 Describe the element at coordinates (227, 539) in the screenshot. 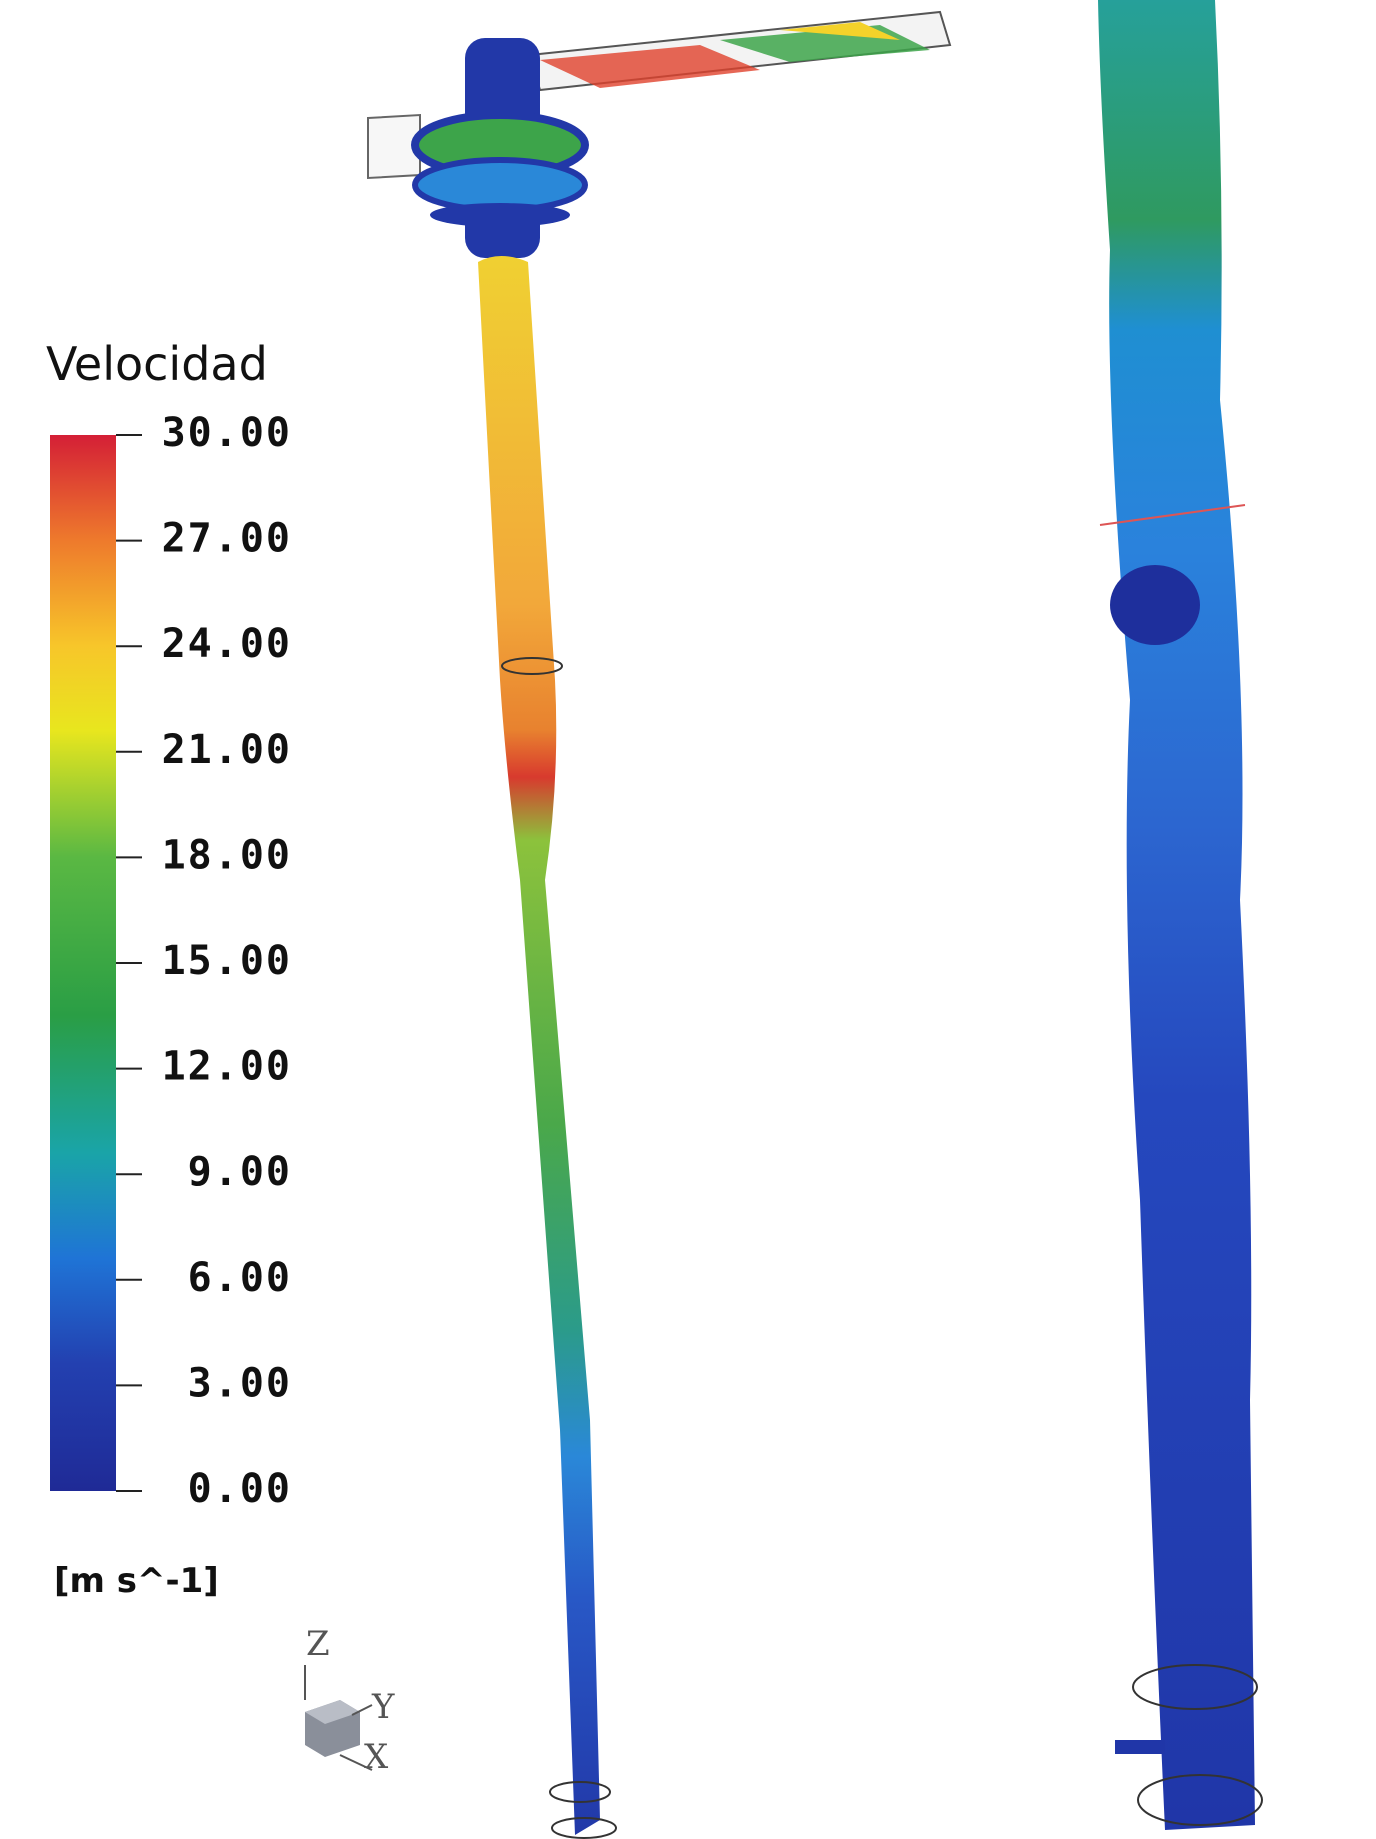

I see `tick-label: 27.00` at that location.